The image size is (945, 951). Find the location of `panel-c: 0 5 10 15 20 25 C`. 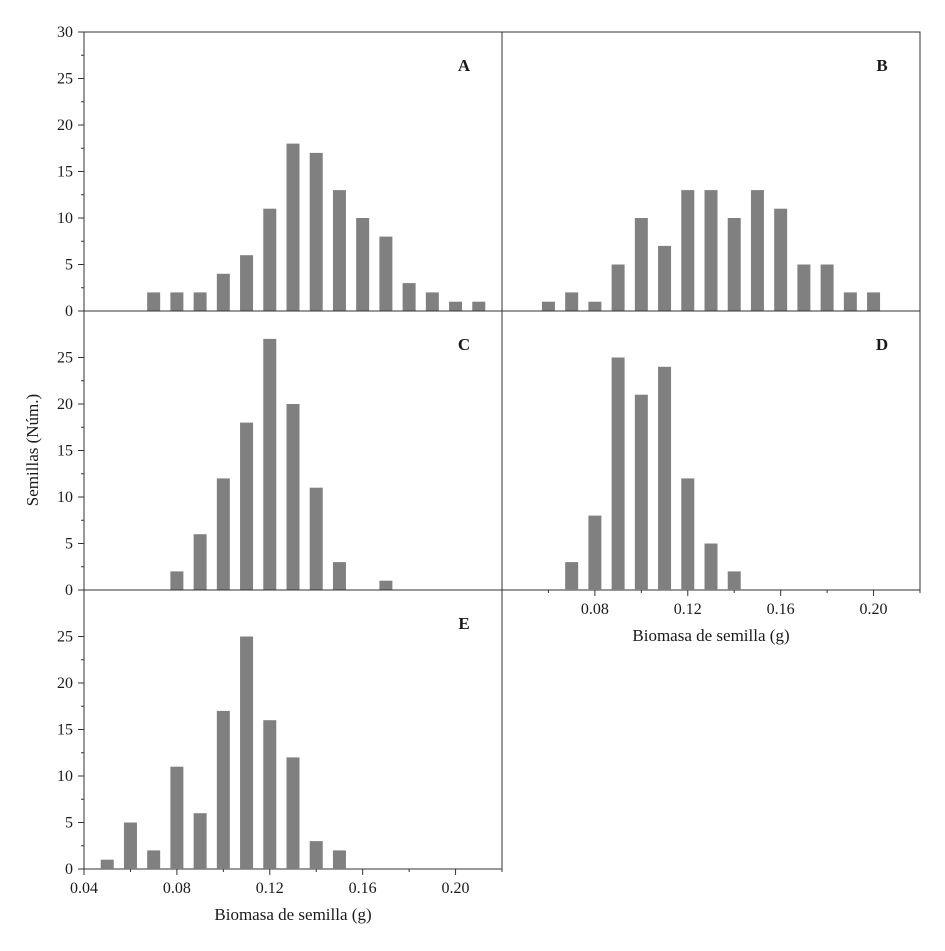

panel-c: 0 5 10 15 20 25 C is located at coordinates (280, 454).